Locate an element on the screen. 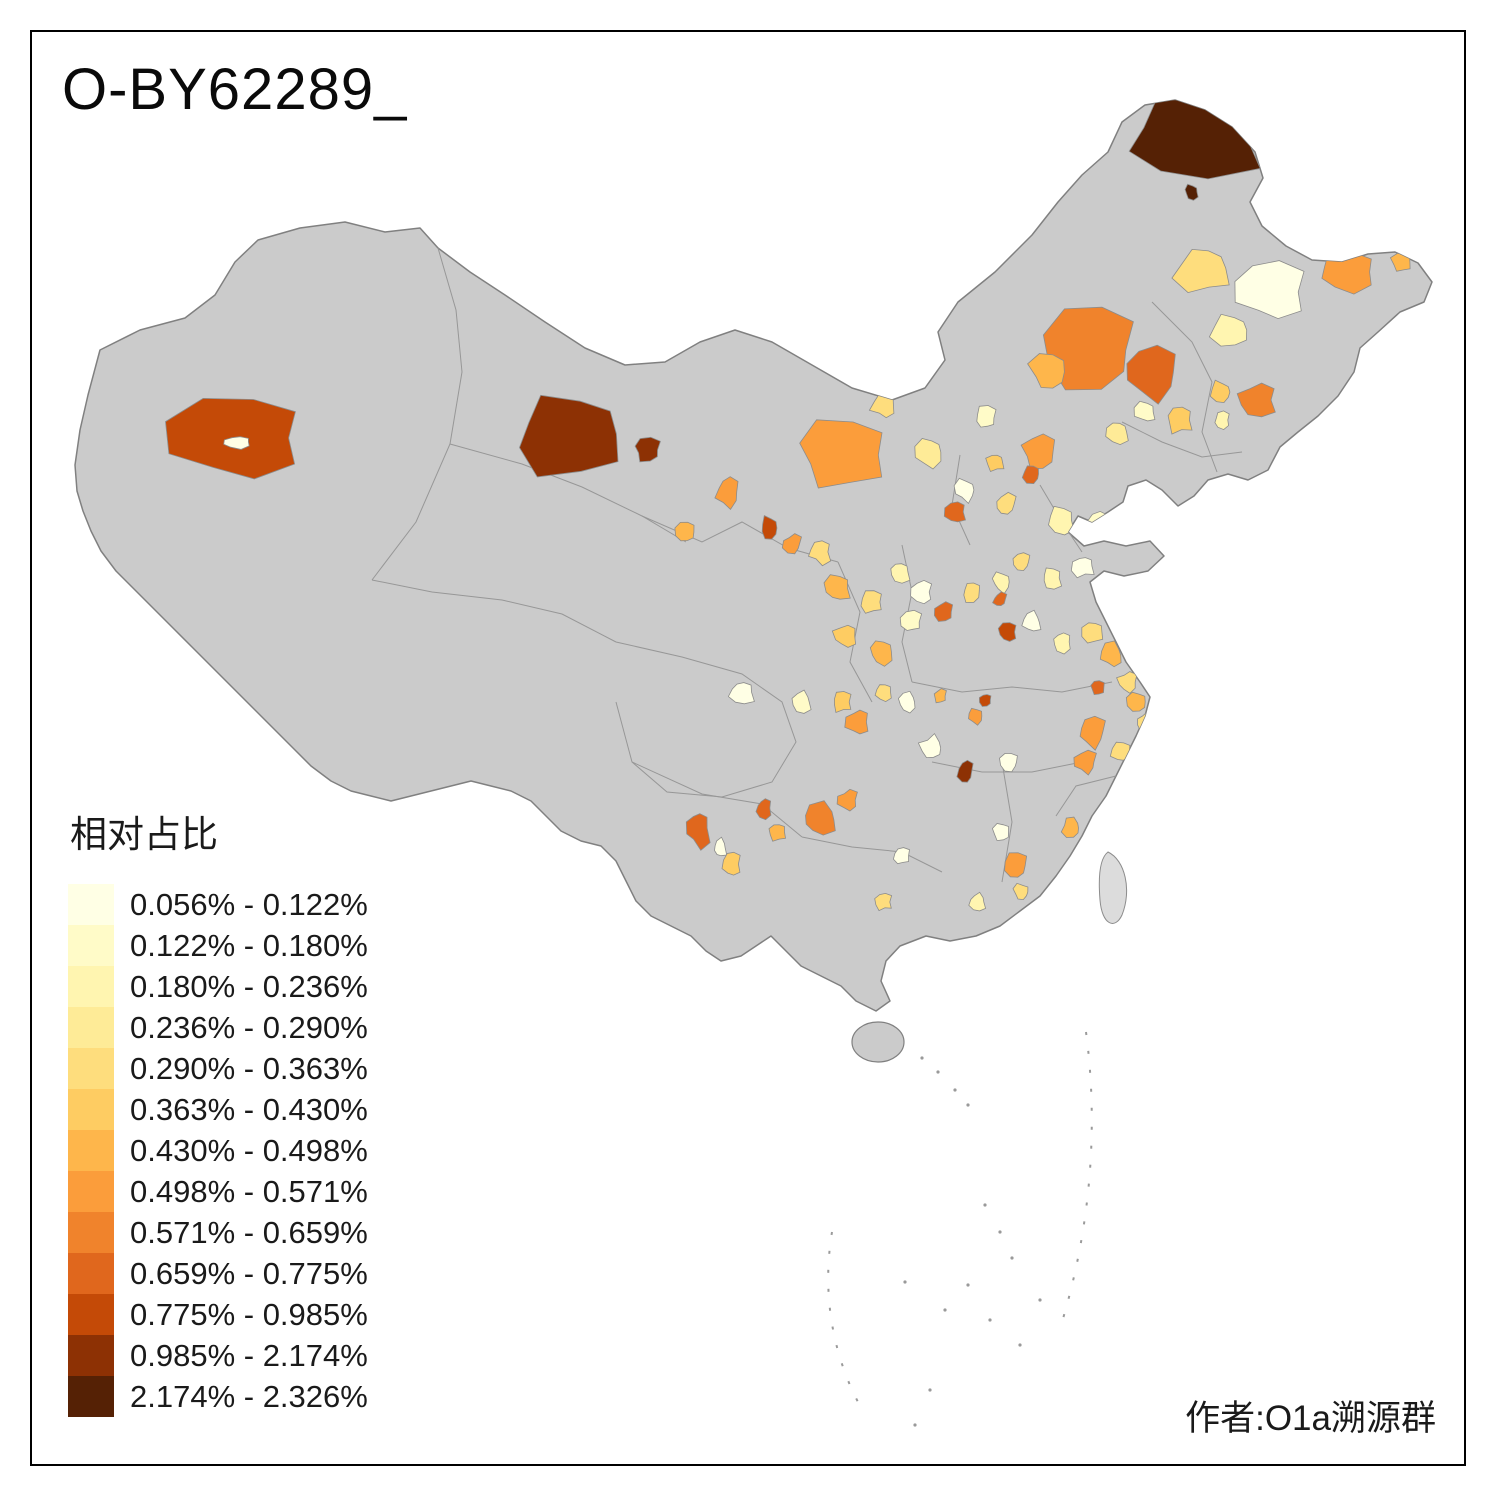 This screenshot has width=1500, height=1500. legend-item: 0.985% - 2.174% is located at coordinates (218, 1355).